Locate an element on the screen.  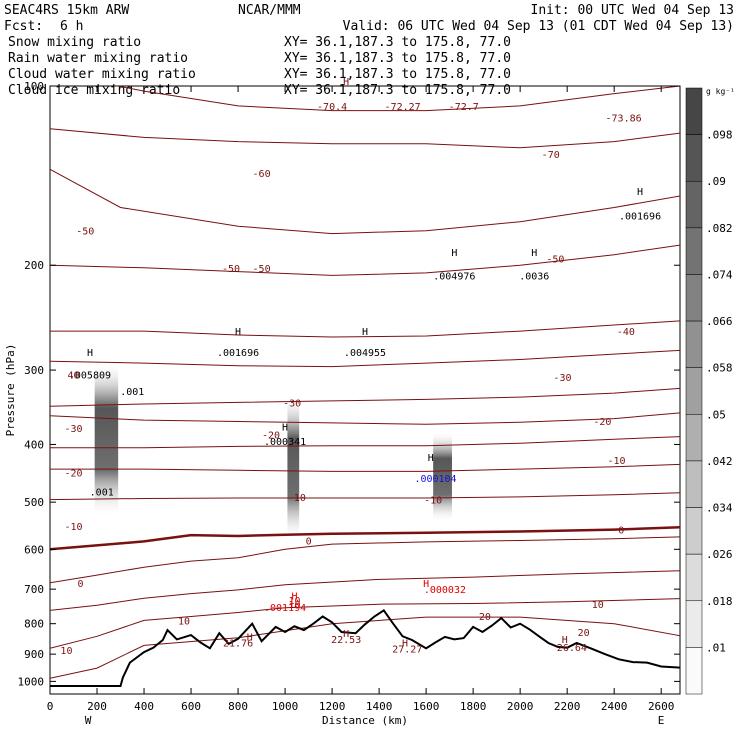
maxima-label: .004976 is located at coordinates (454, 276).